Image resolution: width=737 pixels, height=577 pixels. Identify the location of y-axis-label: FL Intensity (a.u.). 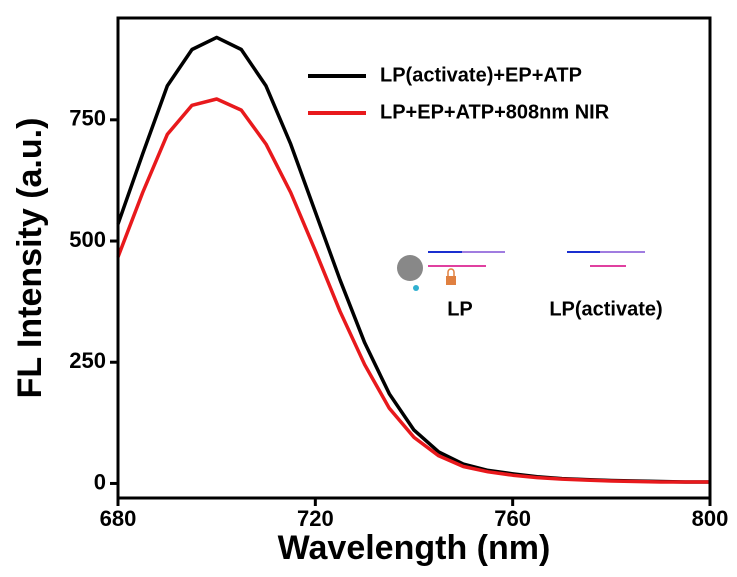
(30, 258).